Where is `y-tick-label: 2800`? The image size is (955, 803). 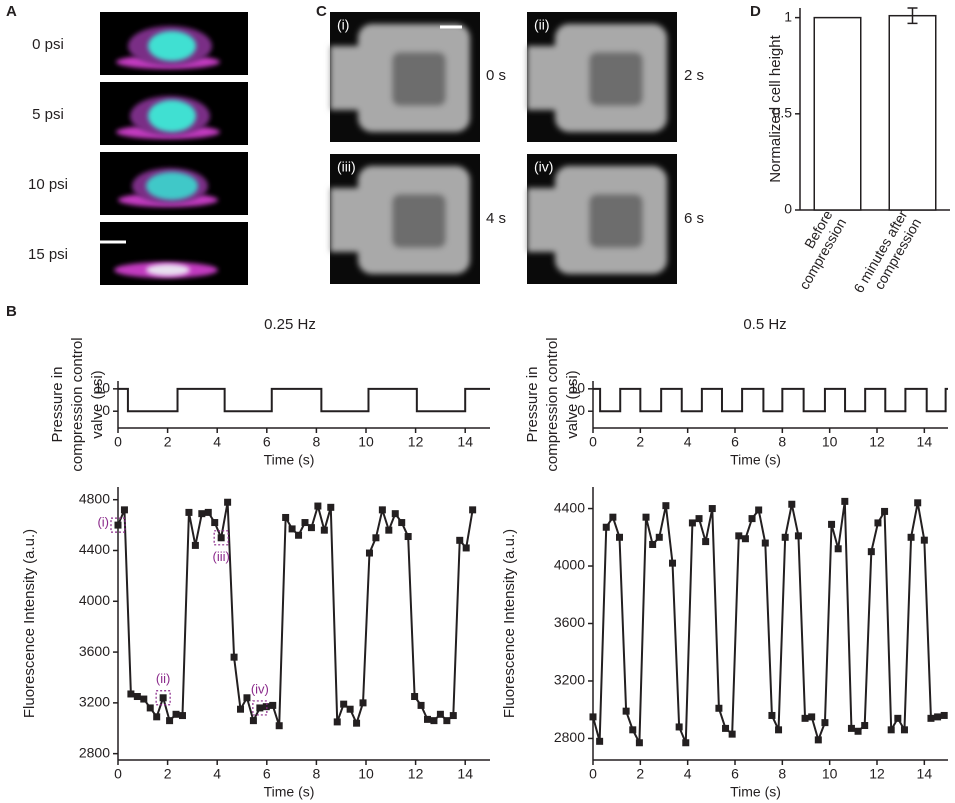
y-tick-label: 2800 is located at coordinates (569, 737).